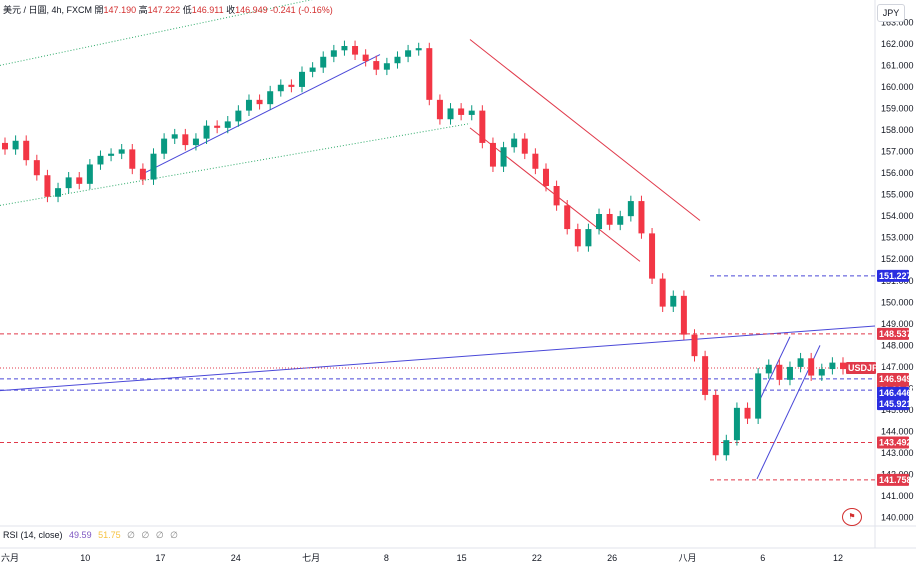 The width and height of the screenshot is (916, 566). Describe the element at coordinates (311, 558) in the screenshot. I see `x-tick-label: 七月` at that location.